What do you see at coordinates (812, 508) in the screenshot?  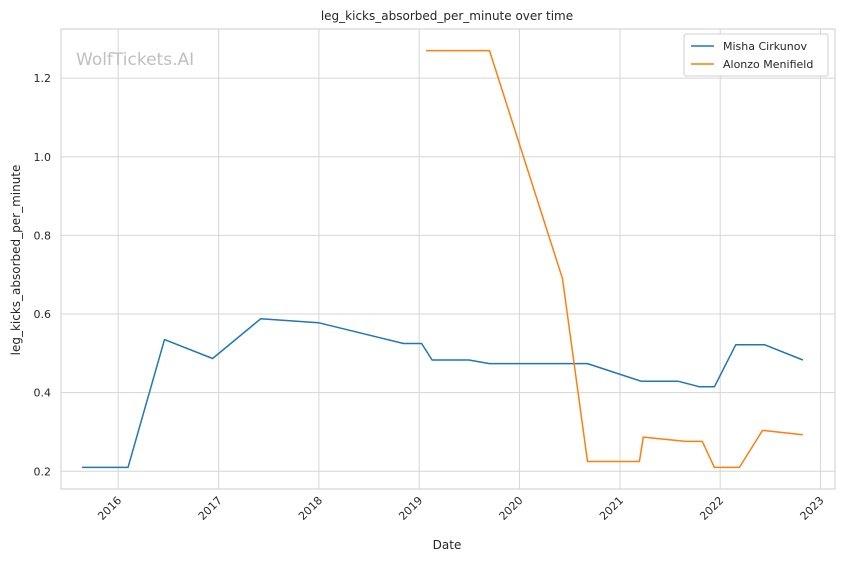 I see `x-tick-2023: 2023` at bounding box center [812, 508].